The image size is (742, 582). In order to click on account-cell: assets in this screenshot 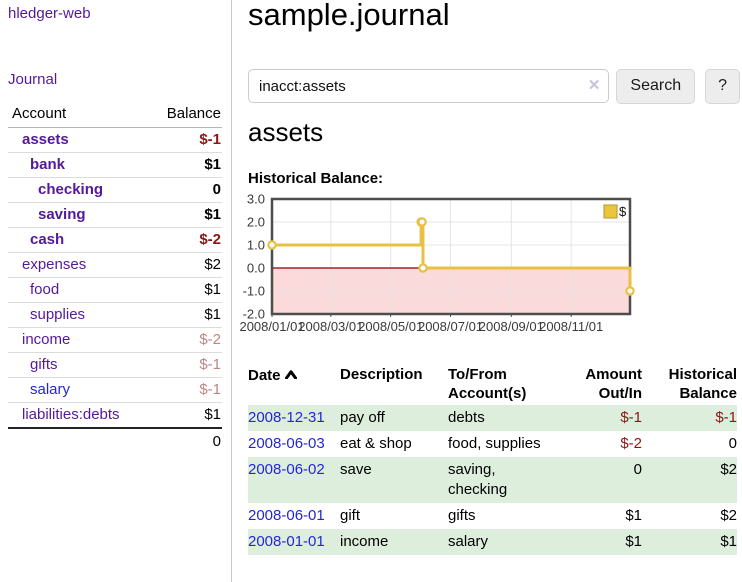, I will do `click(78, 140)`.